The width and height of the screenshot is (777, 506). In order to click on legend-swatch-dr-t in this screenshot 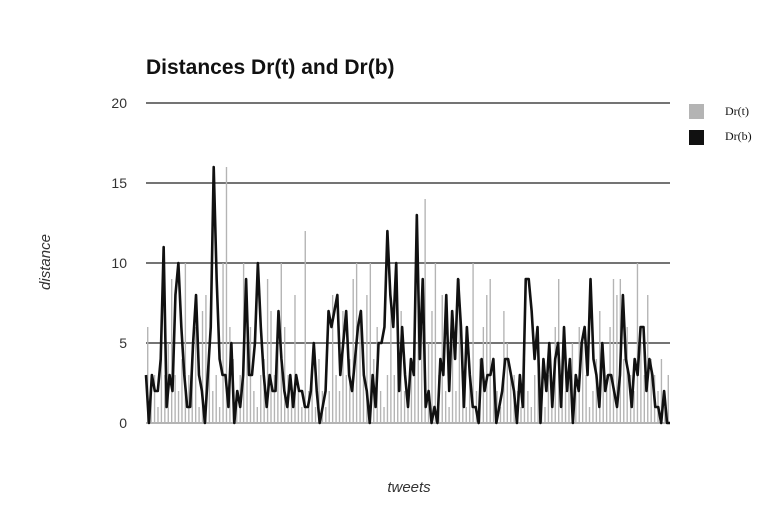, I will do `click(696, 111)`.